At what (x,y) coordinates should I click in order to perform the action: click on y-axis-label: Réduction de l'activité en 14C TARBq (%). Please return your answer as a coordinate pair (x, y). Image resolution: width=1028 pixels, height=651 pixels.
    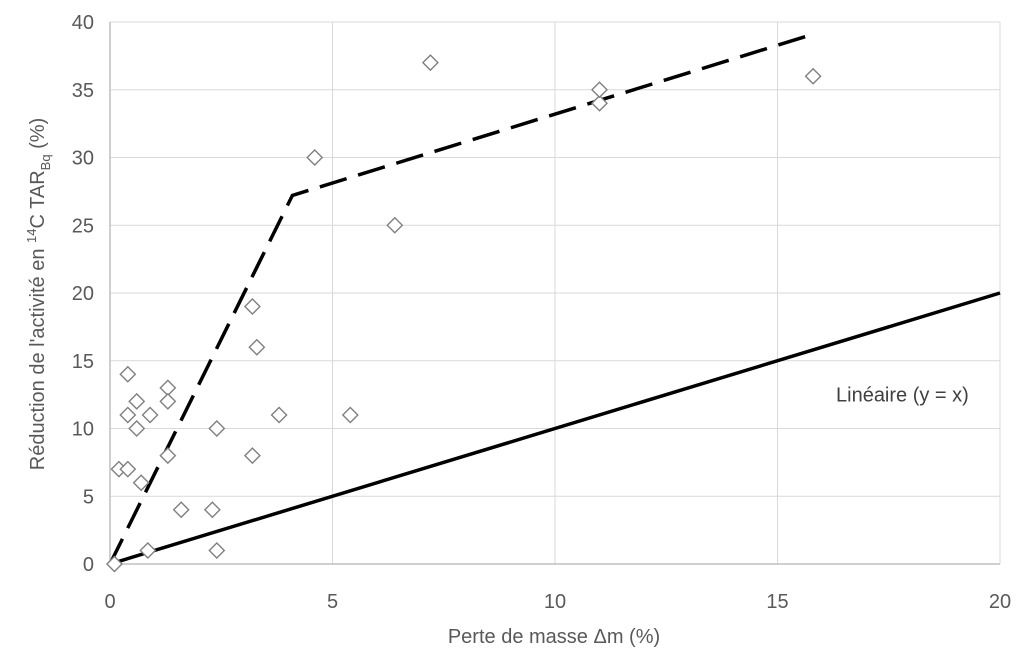
    Looking at the image, I should click on (38, 294).